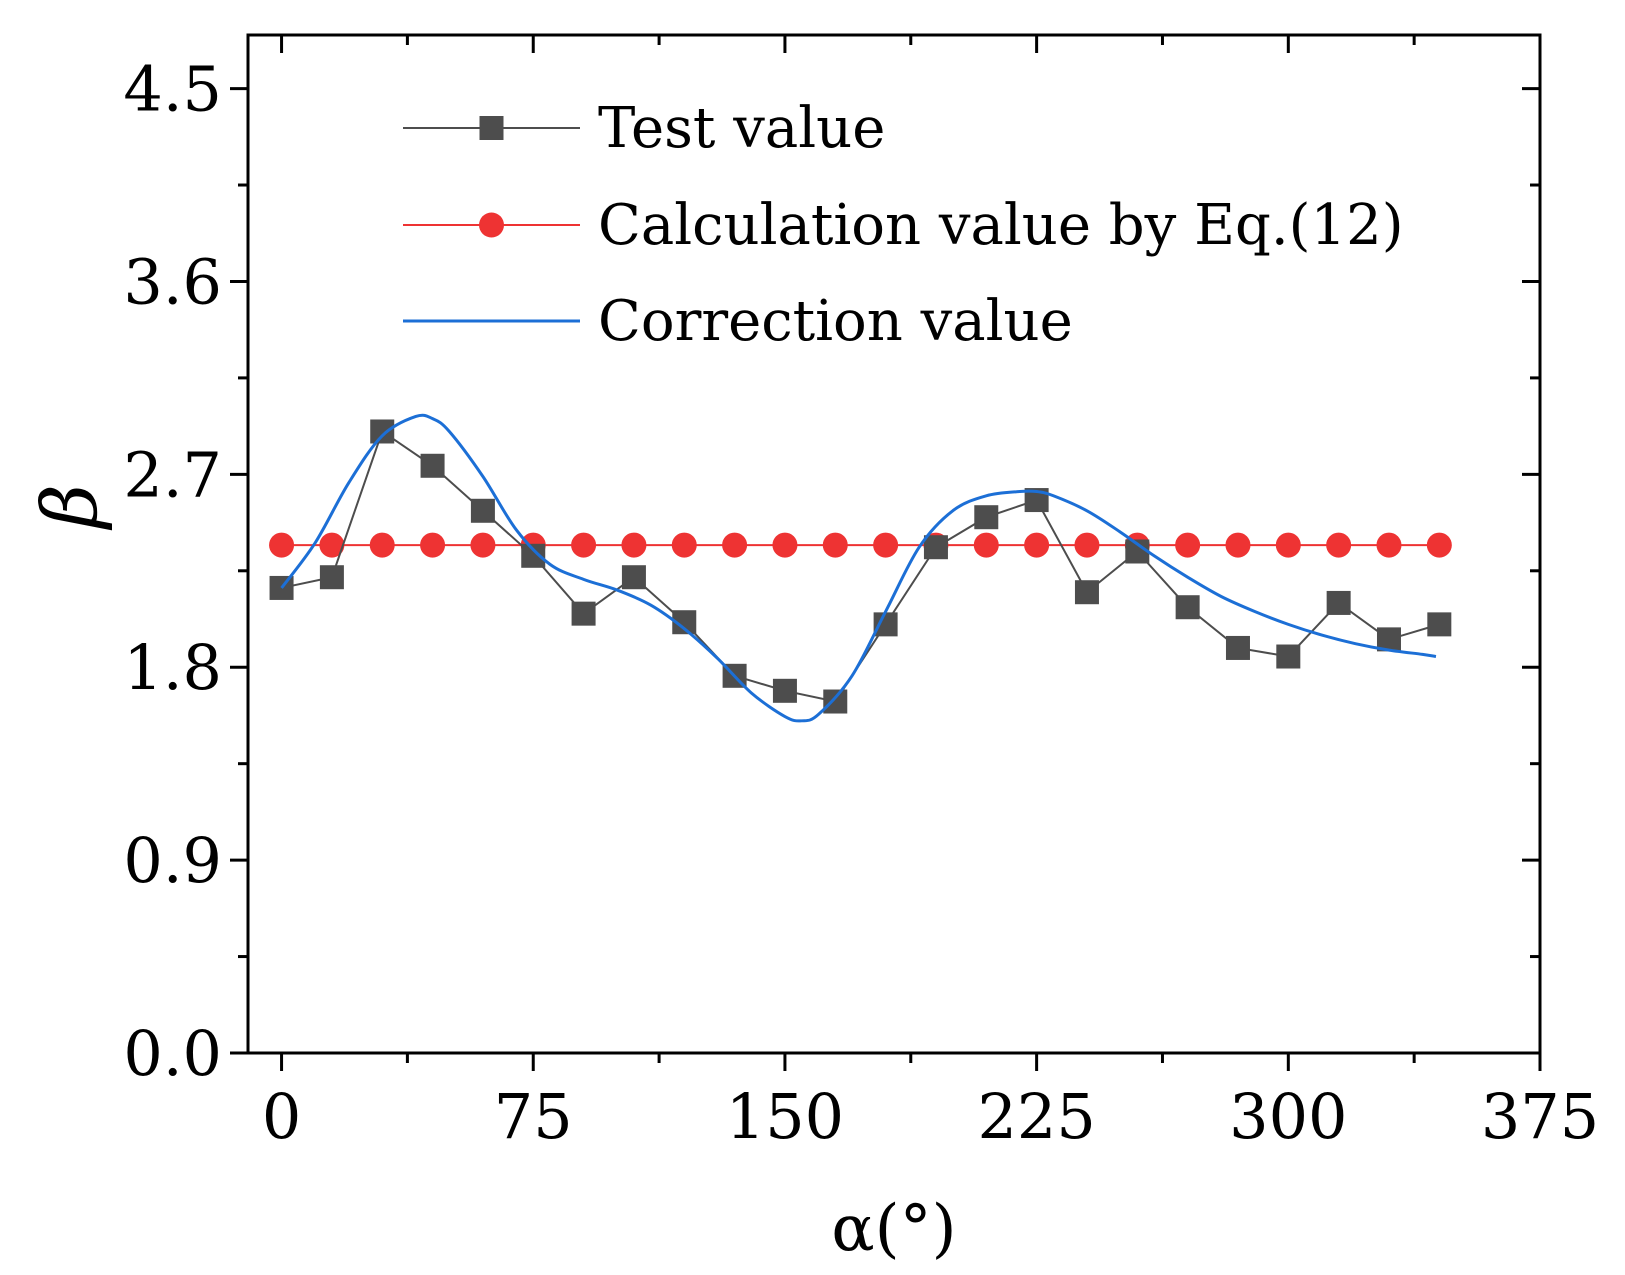  Describe the element at coordinates (69, 507) in the screenshot. I see `y-axis-title: β` at that location.